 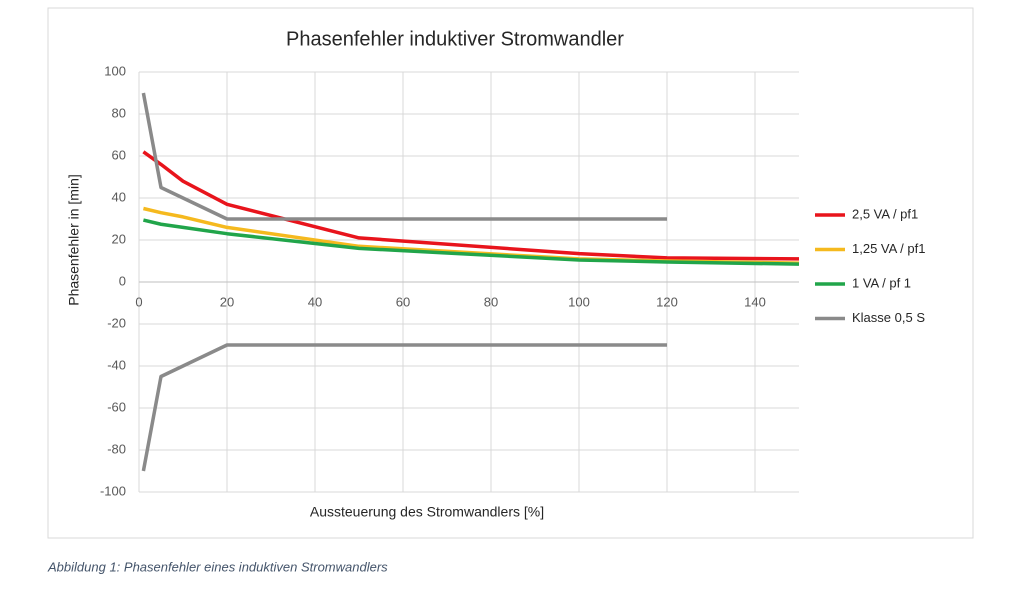 What do you see at coordinates (119, 196) in the screenshot?
I see `y-tick-label: 40` at bounding box center [119, 196].